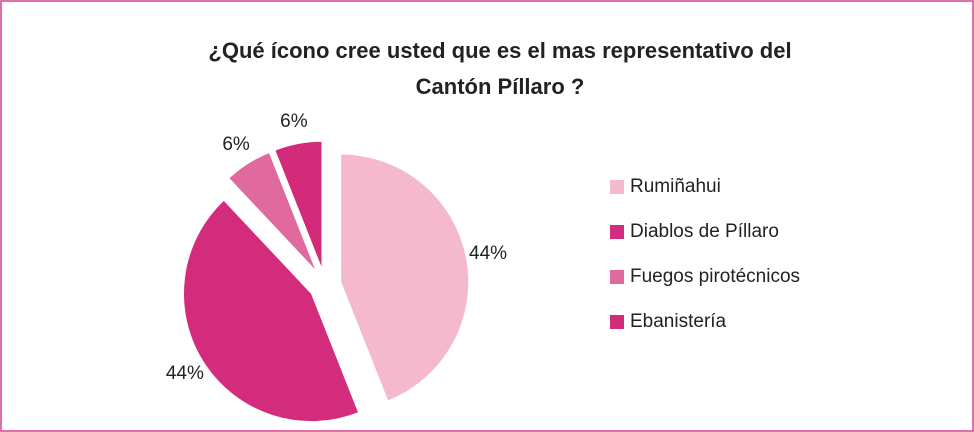  I want to click on legend-label: Fuegos pirotécnicos, so click(715, 276).